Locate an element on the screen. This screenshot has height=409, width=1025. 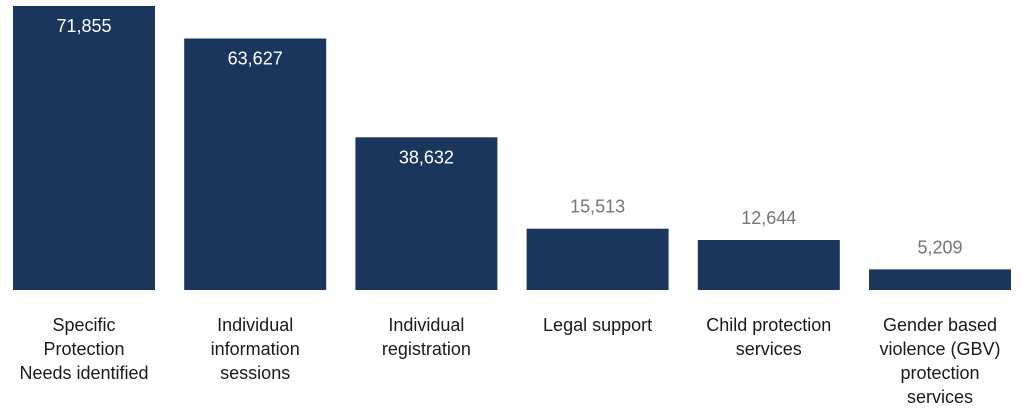
value-label-5: 5,209 is located at coordinates (939, 247).